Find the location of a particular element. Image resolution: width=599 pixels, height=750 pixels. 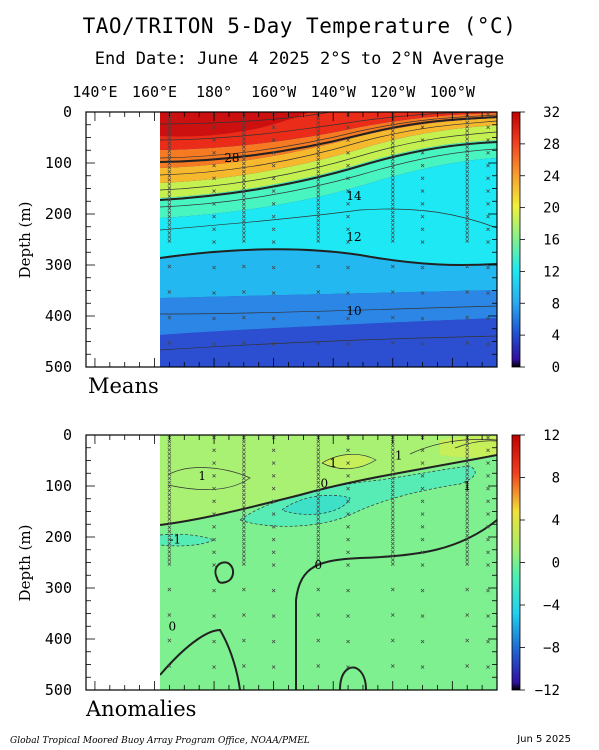

contour-label: 12 is located at coordinates (353, 237).